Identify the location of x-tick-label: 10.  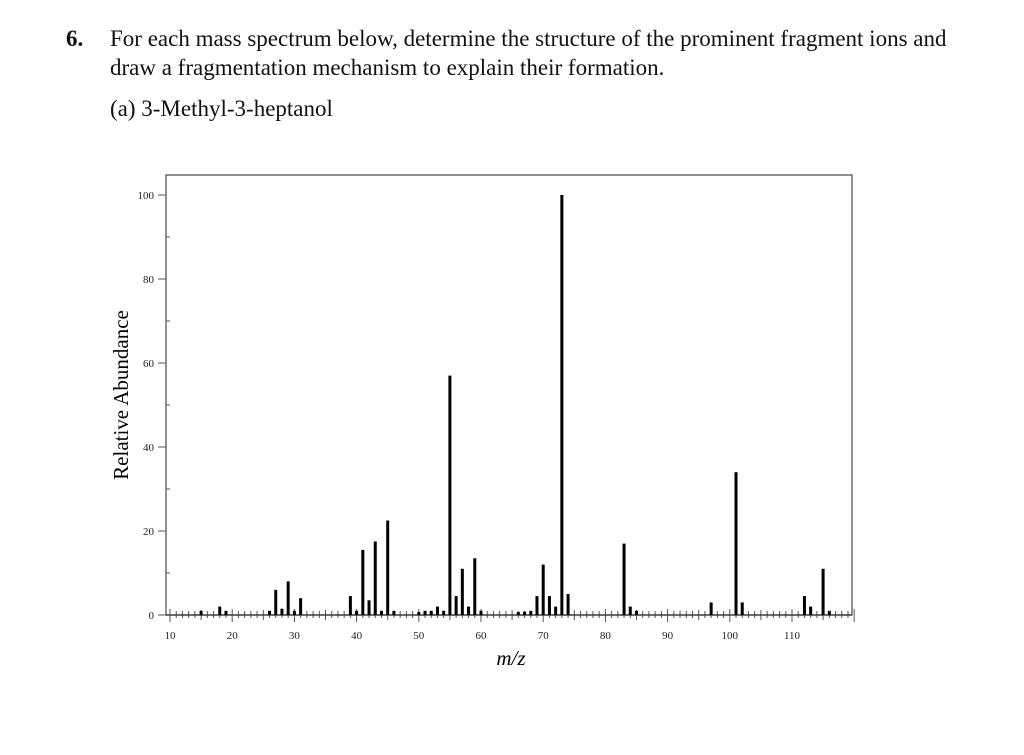
(171, 636).